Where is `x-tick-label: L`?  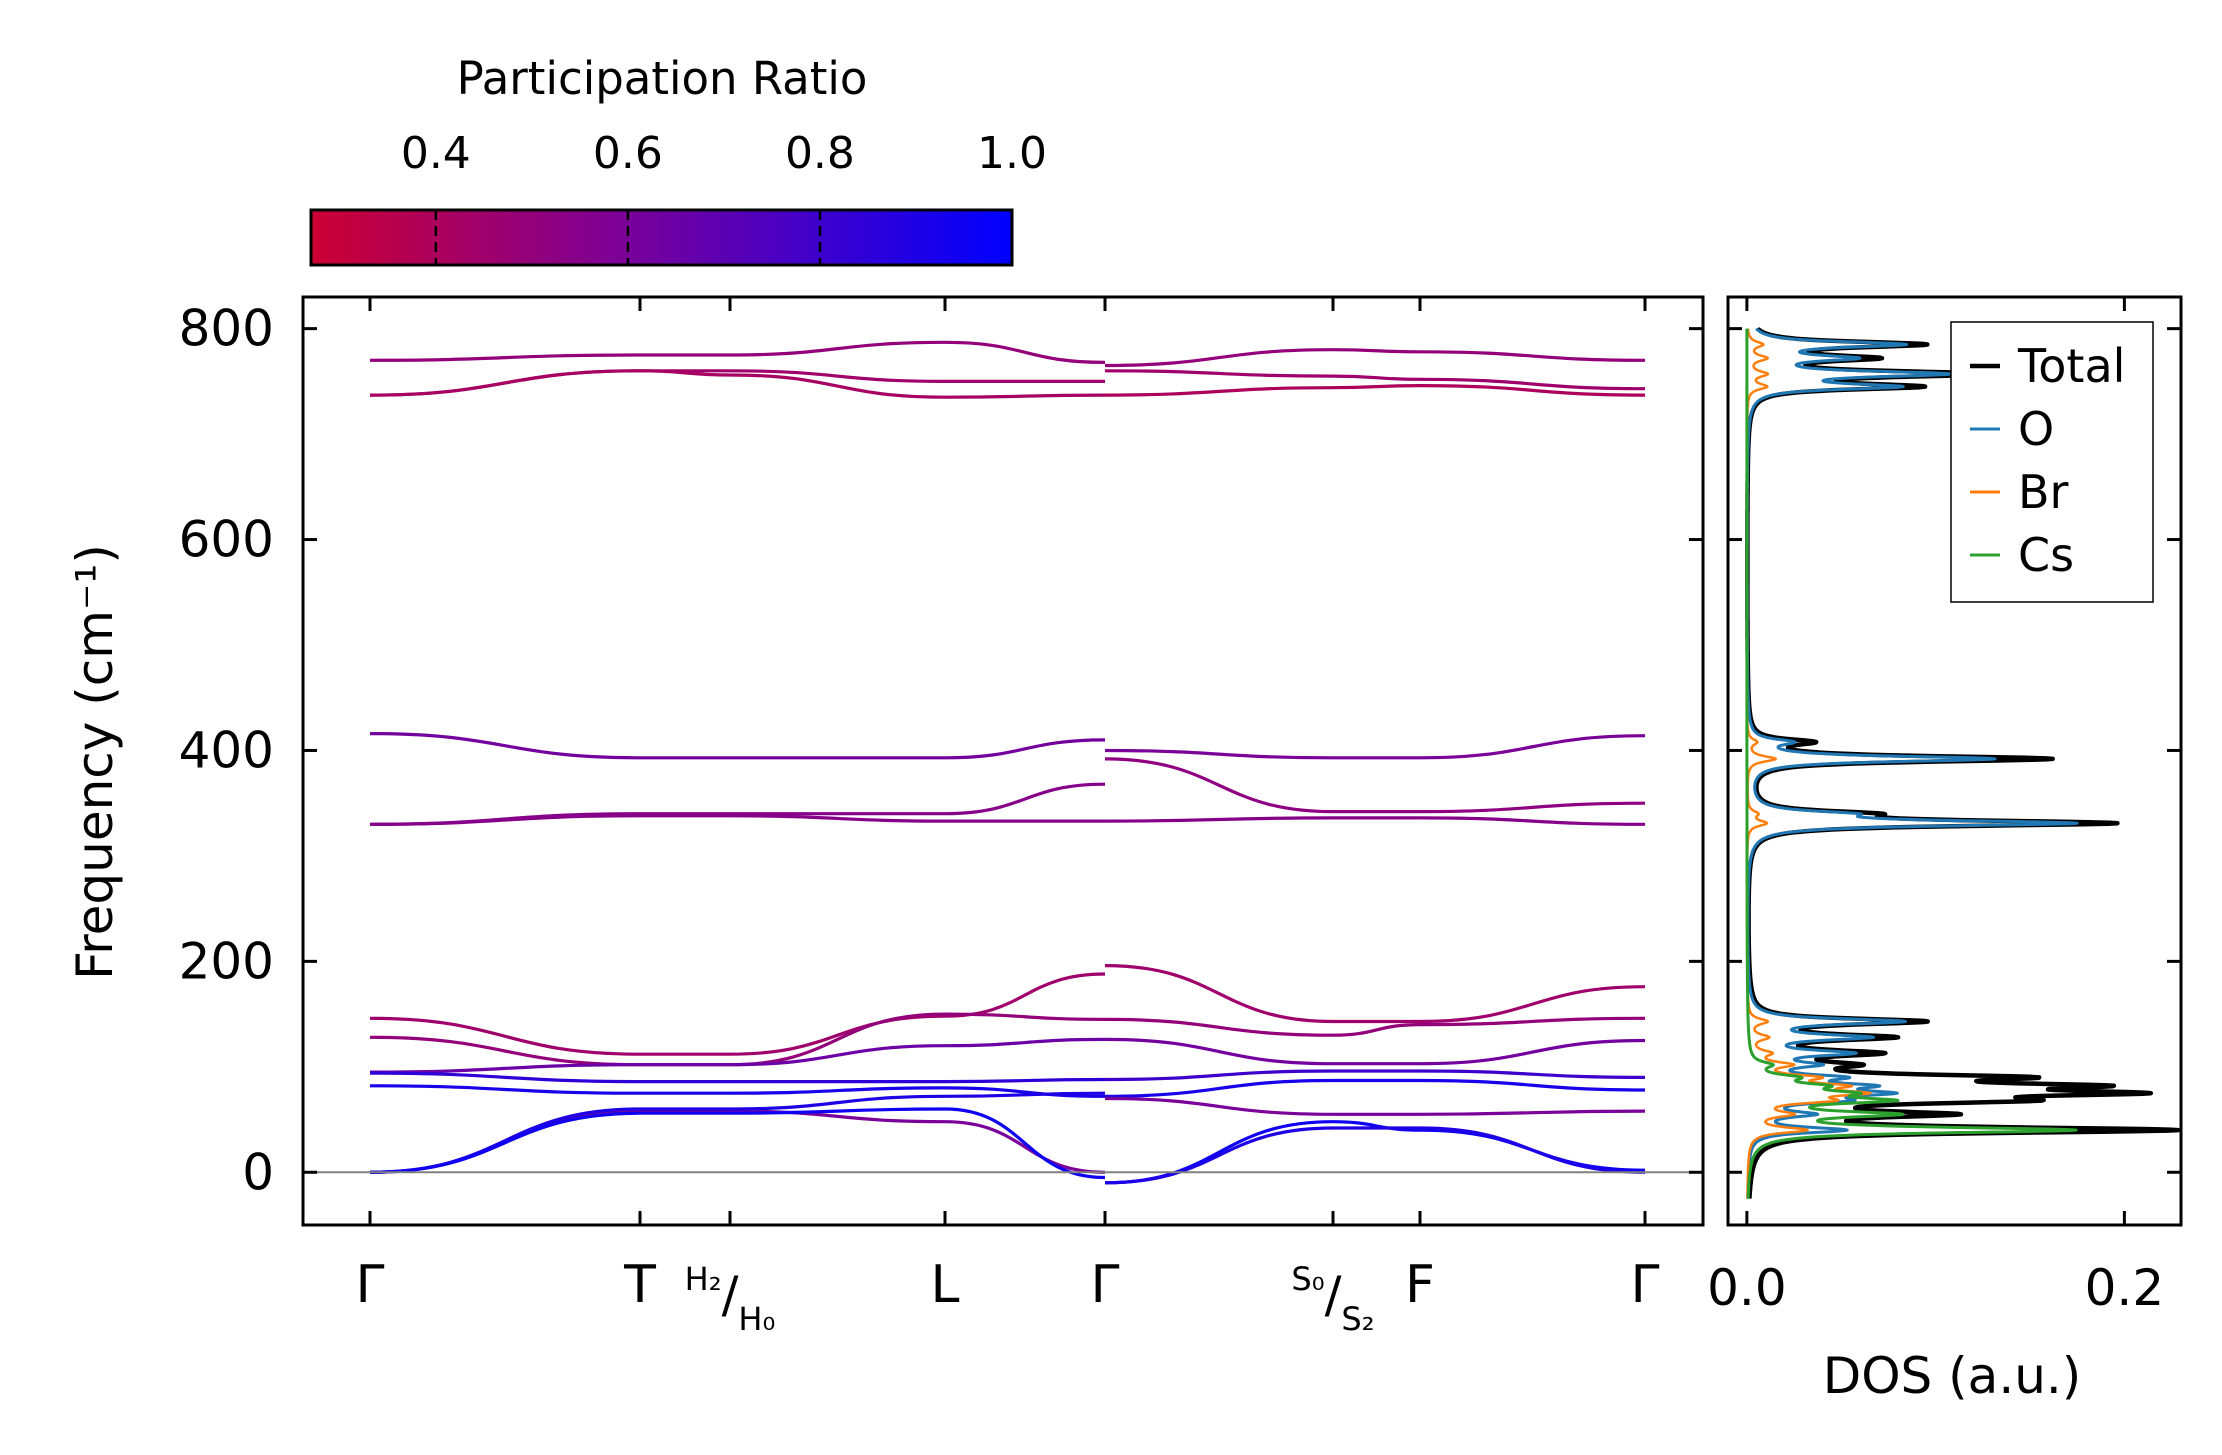 x-tick-label: L is located at coordinates (945, 1285).